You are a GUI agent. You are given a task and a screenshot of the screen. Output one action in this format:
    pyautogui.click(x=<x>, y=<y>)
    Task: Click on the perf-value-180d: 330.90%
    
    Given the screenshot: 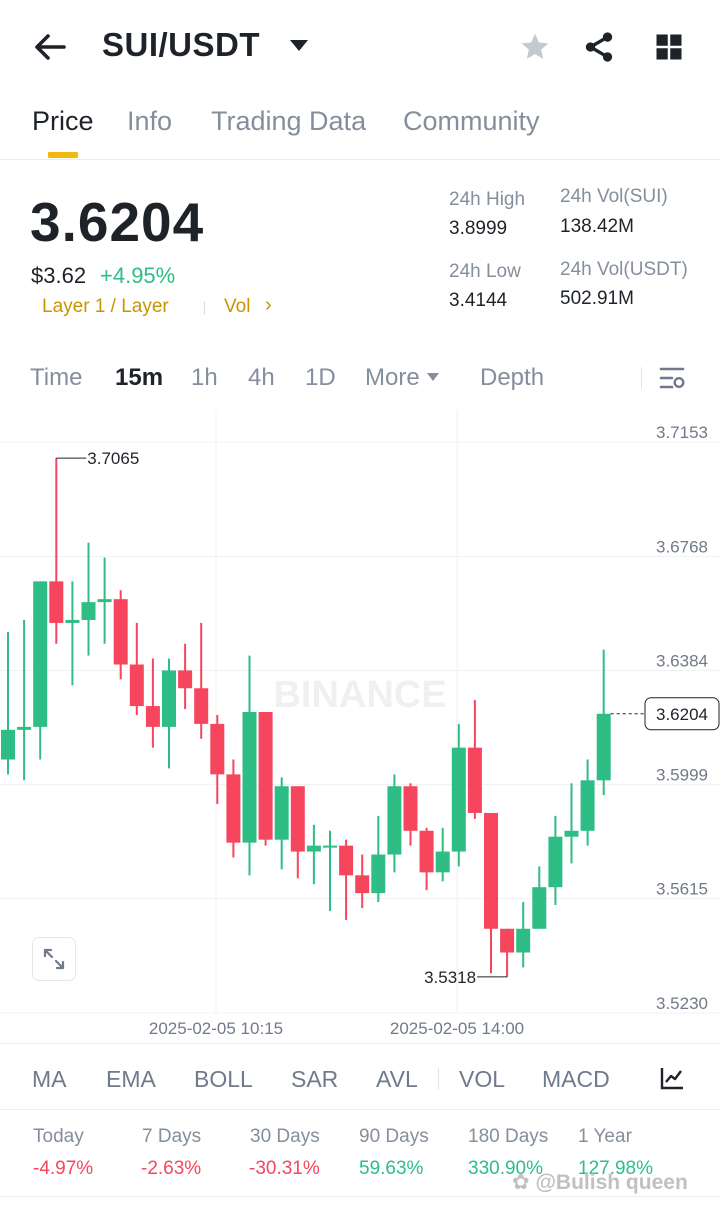 What is the action you would take?
    pyautogui.click(x=506, y=1168)
    